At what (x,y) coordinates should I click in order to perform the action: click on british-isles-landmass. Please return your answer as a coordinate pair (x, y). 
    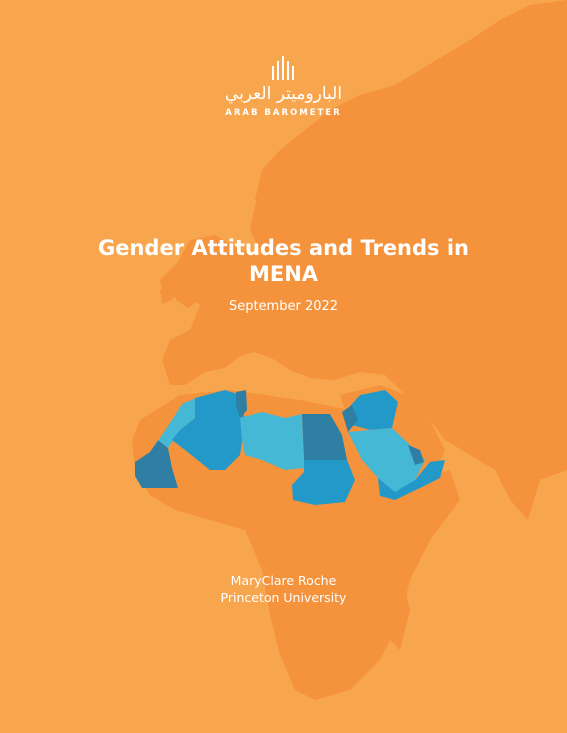
    Looking at the image, I should click on (188, 289).